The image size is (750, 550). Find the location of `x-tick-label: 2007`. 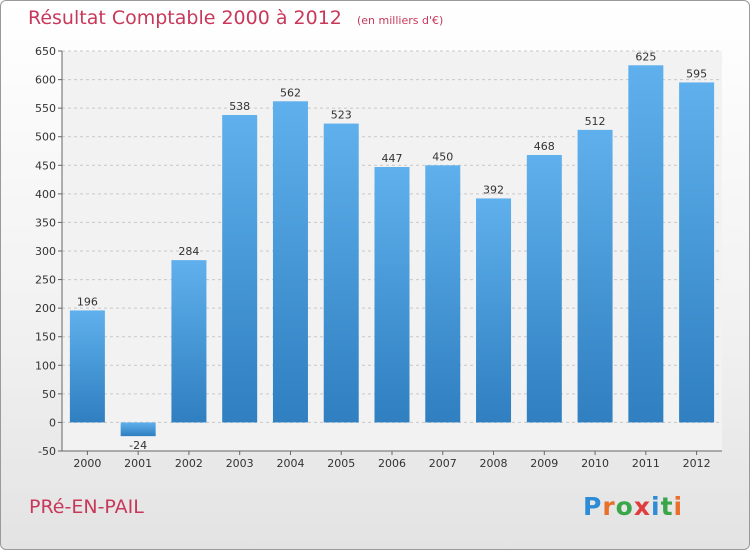

x-tick-label: 2007 is located at coordinates (443, 463).